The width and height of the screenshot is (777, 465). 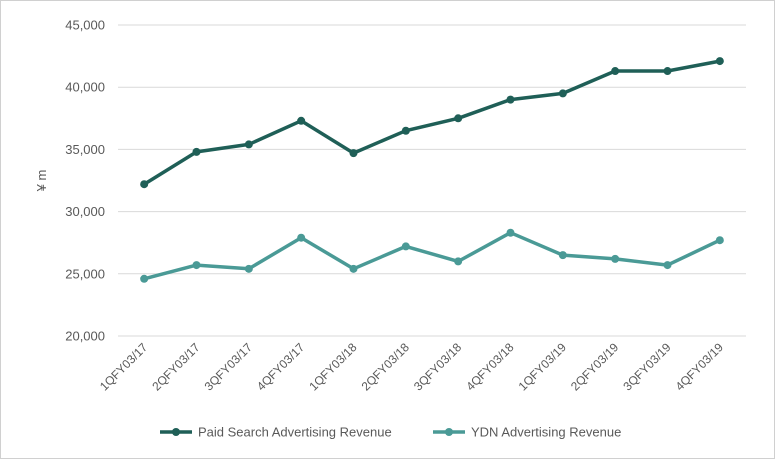 What do you see at coordinates (546, 432) in the screenshot?
I see `legend-label: YDN Advertising Revenue` at bounding box center [546, 432].